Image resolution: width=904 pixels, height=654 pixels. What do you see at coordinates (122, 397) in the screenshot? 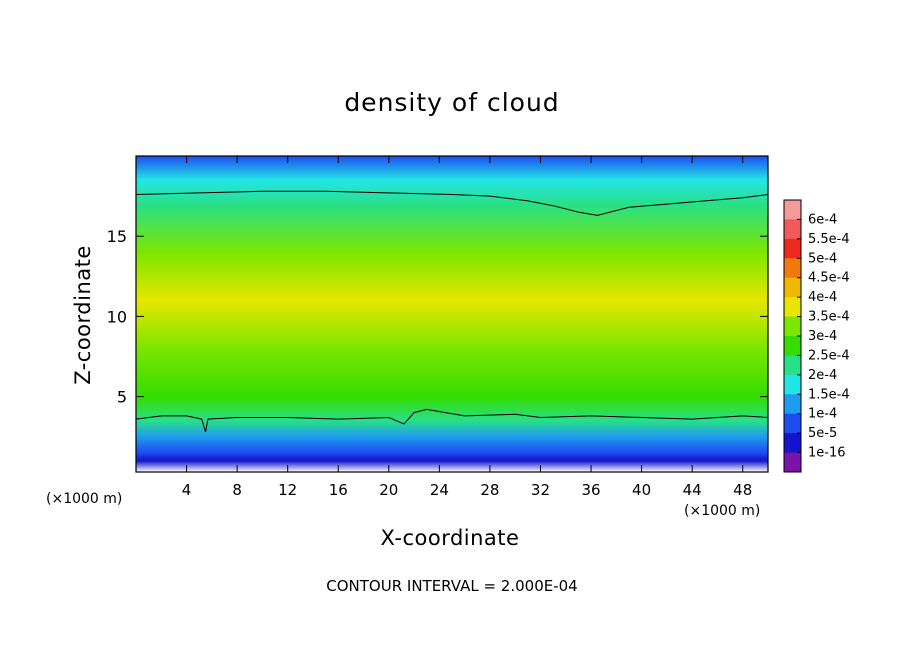
I see `y-tick-label: 5` at bounding box center [122, 397].